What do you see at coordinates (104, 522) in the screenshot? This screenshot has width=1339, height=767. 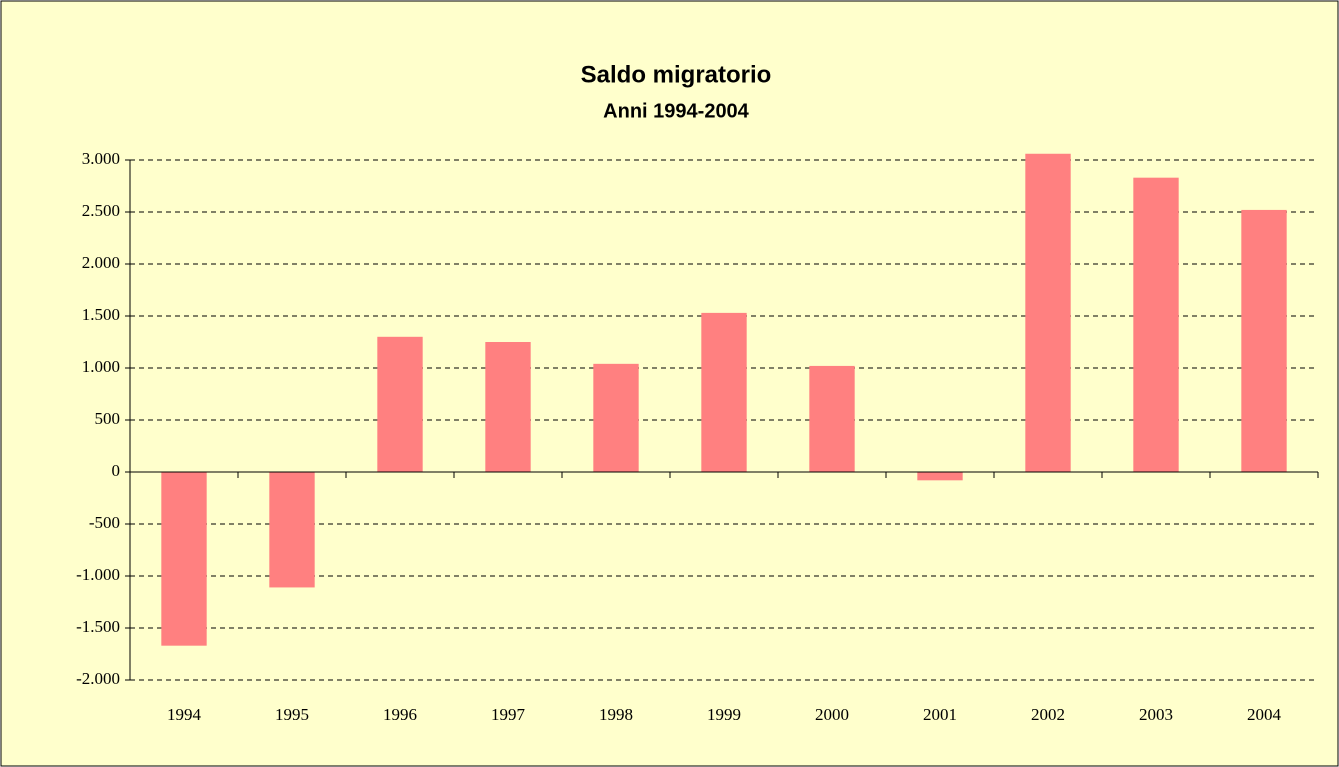 I see `y-tick-label: -500` at bounding box center [104, 522].